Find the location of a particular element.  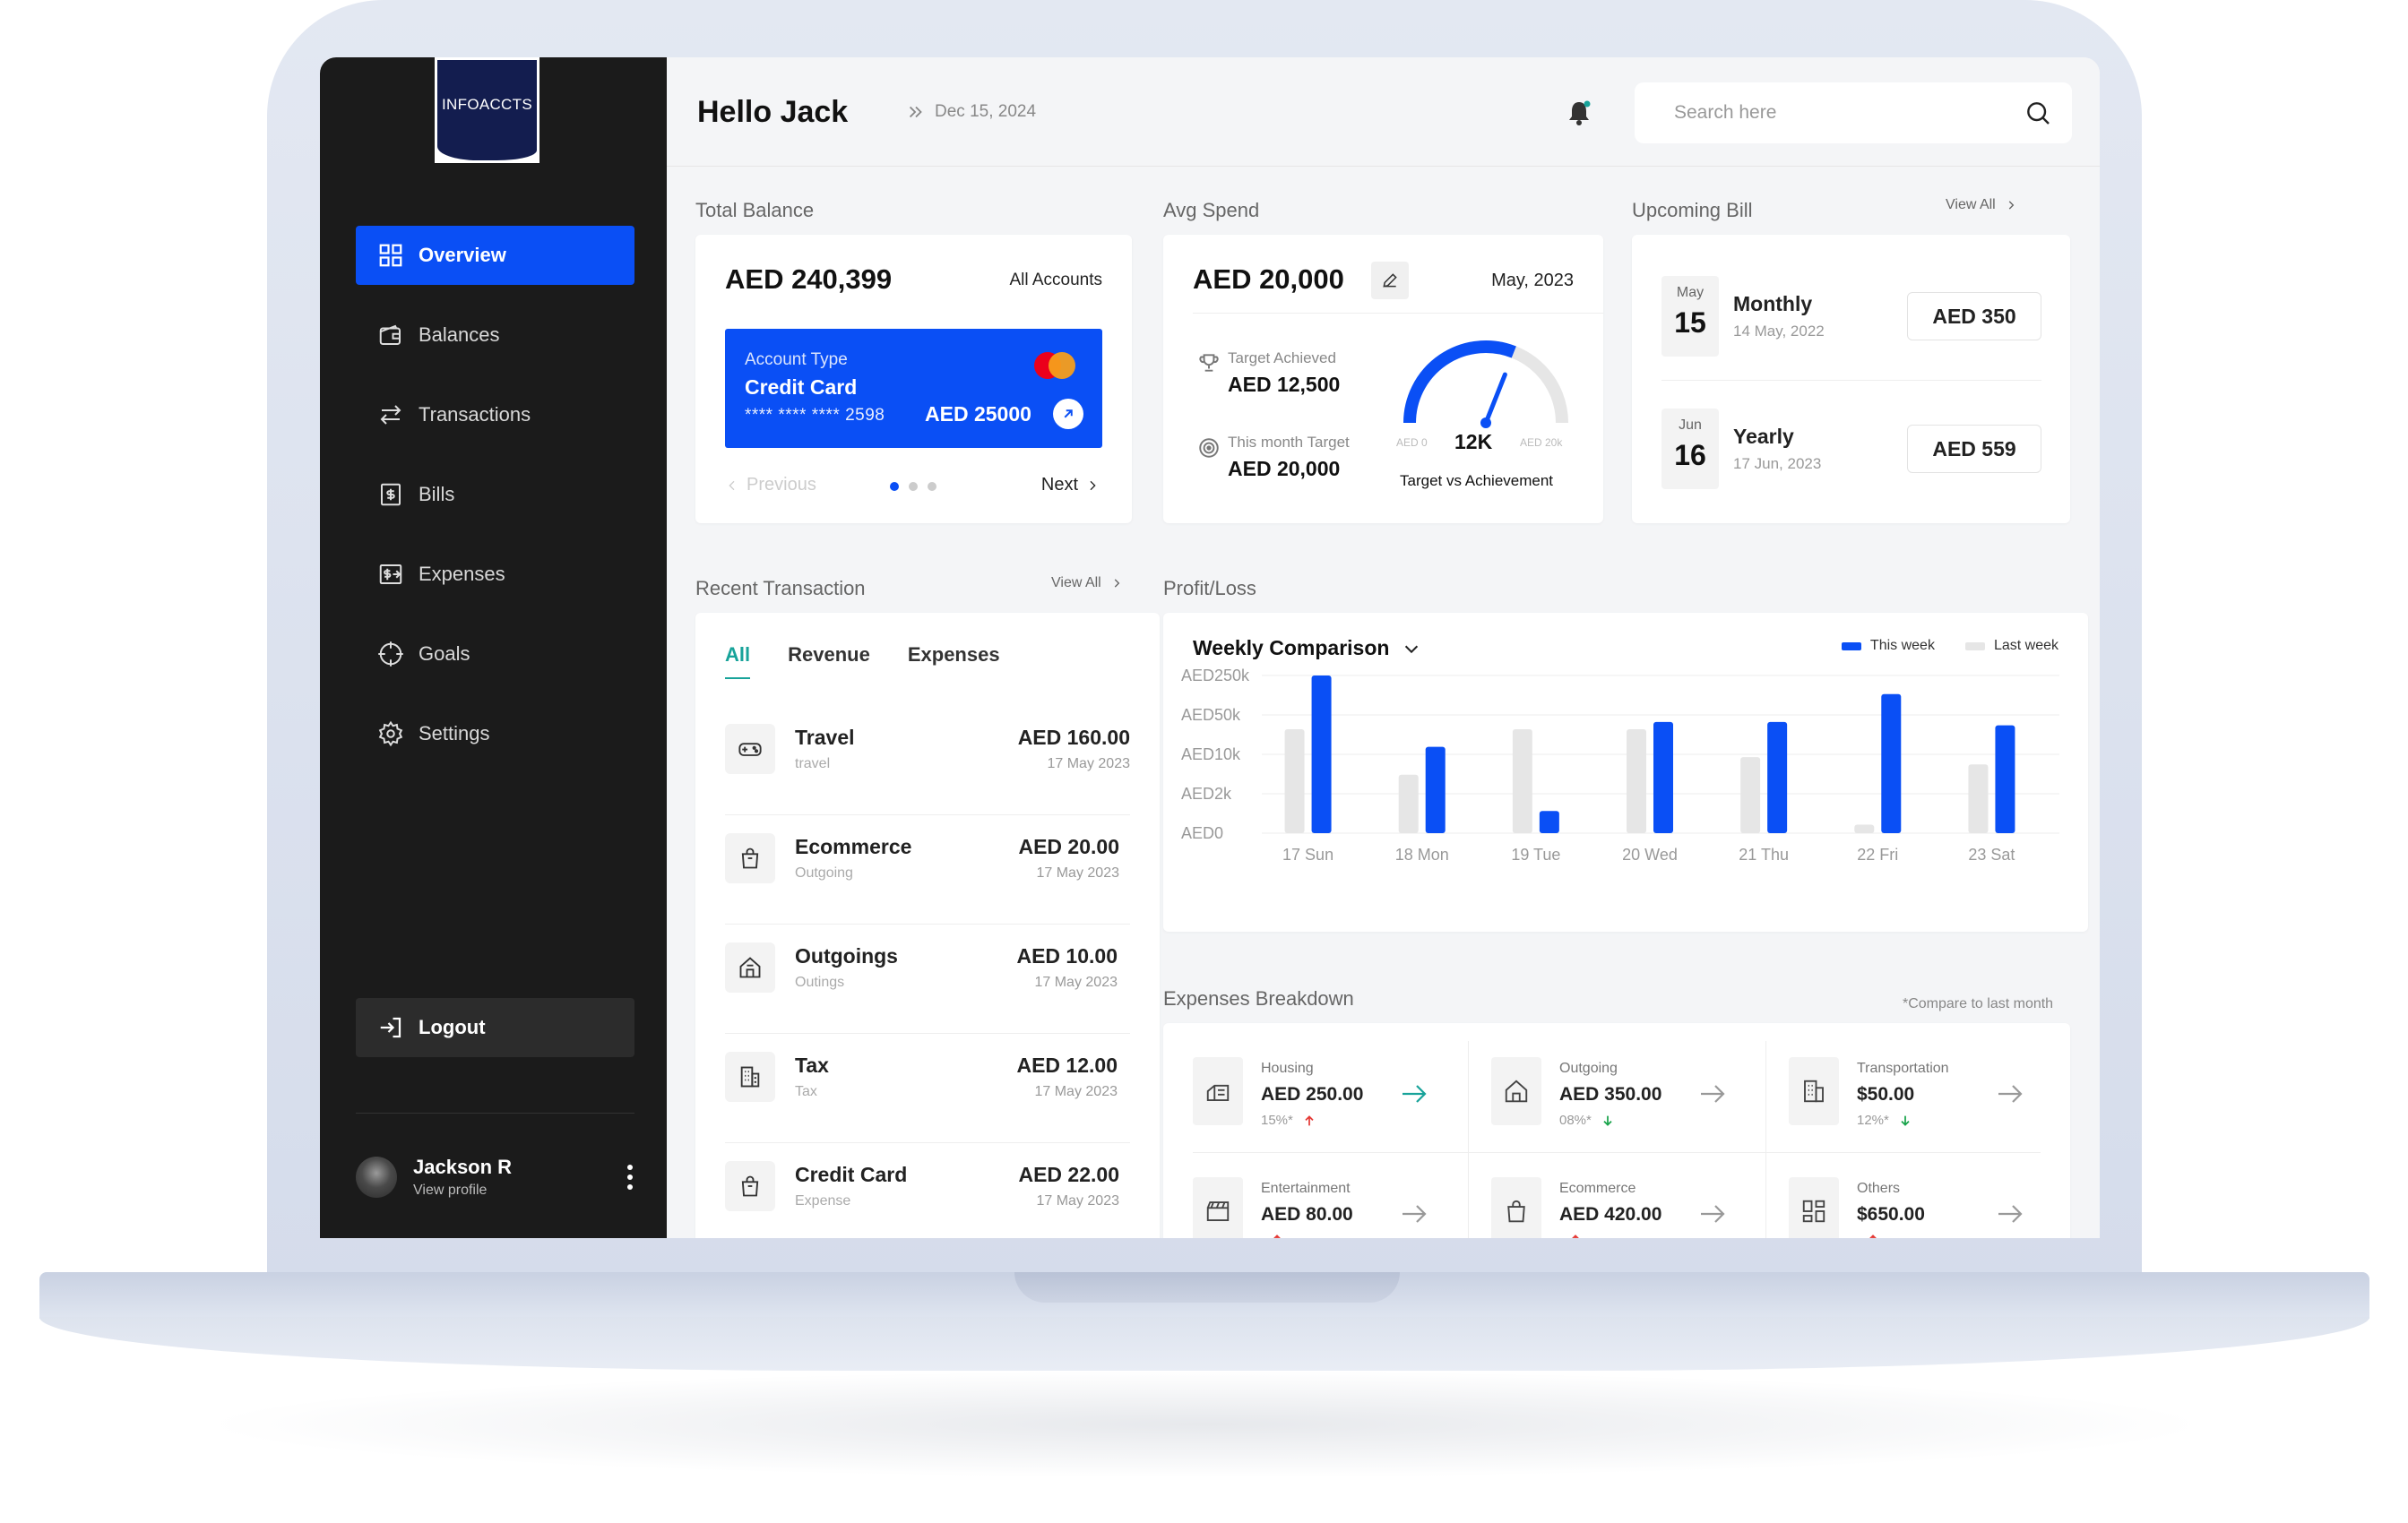

sidebar-item-overview: Overview is located at coordinates (495, 255).